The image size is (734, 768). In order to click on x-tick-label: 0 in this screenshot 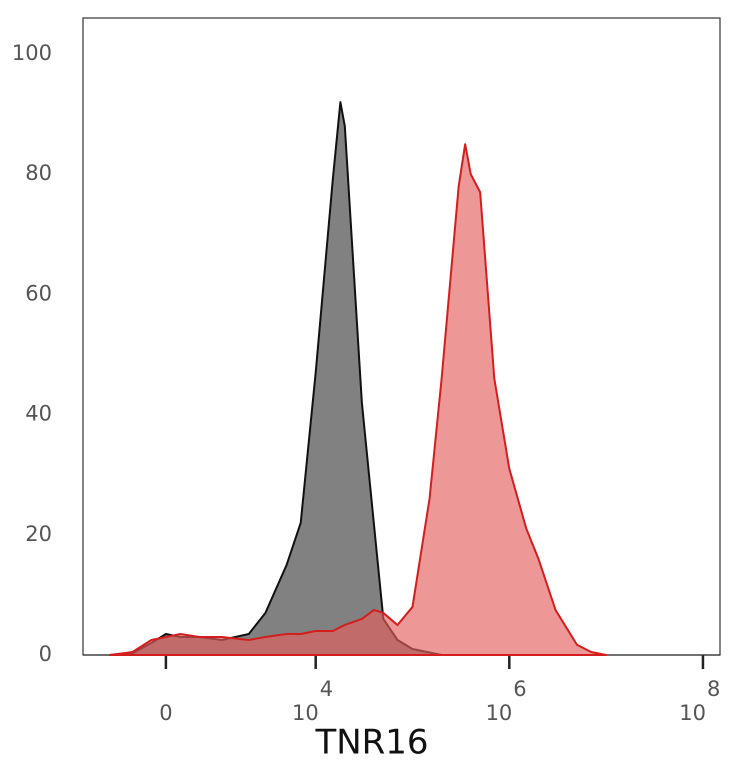, I will do `click(165, 713)`.